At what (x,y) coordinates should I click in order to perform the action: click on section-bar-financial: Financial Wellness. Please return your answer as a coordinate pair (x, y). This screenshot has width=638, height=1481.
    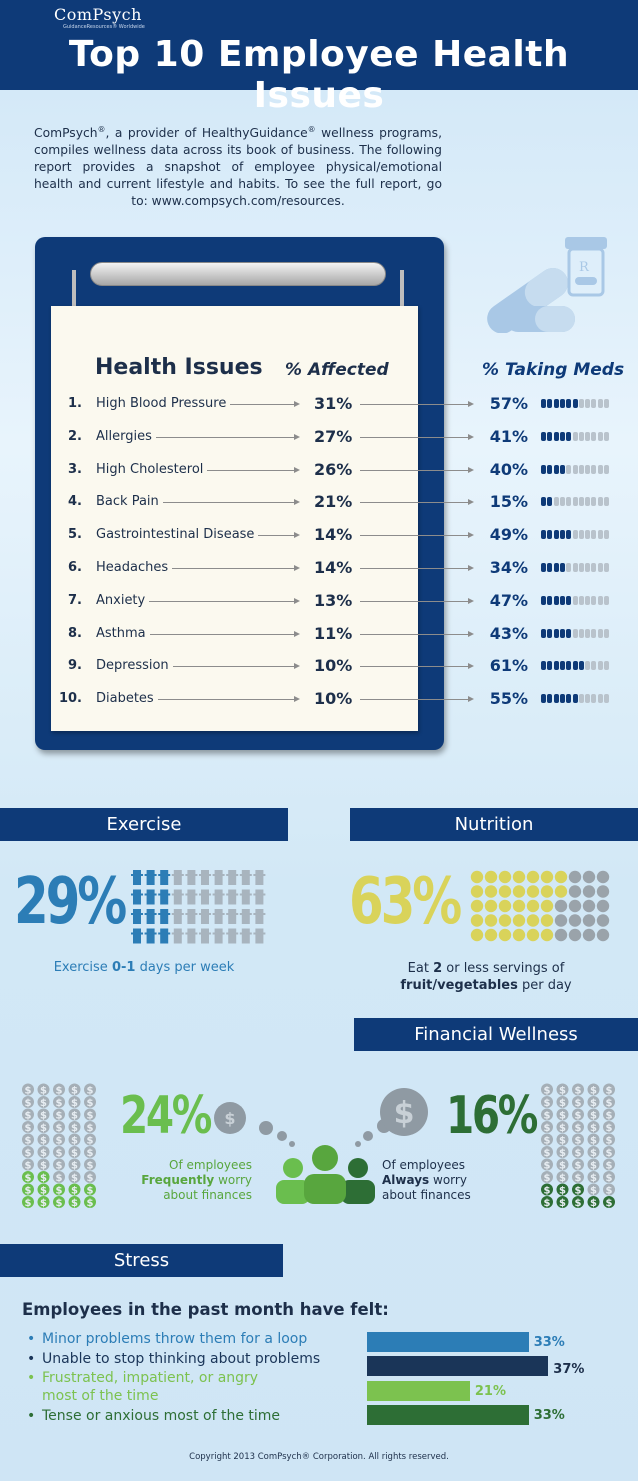
    Looking at the image, I should click on (496, 1034).